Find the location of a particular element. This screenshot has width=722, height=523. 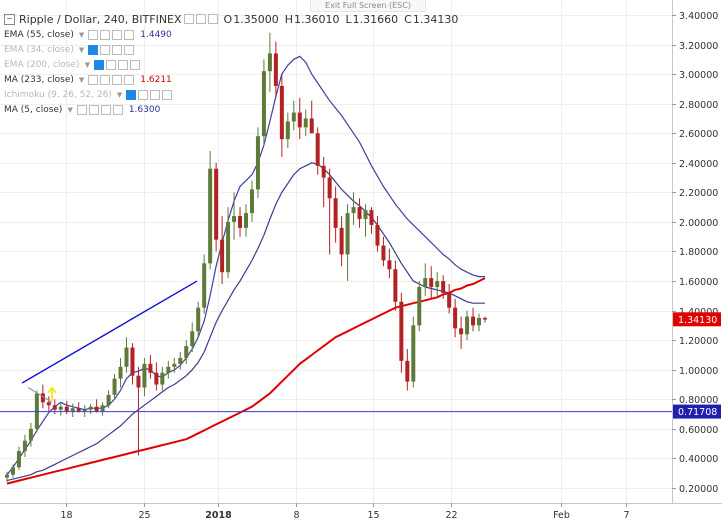

indicator-name: Ichimoku (9, 26, 52, 26) is located at coordinates (58, 94).